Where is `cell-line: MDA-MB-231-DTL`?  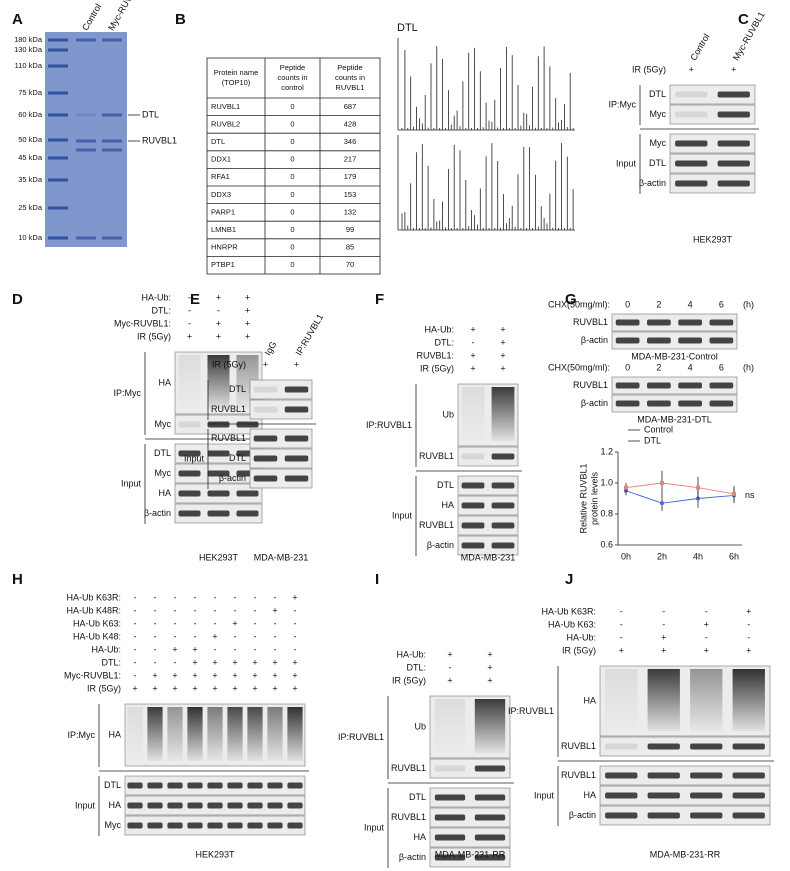
cell-line: MDA-MB-231-DTL is located at coordinates (674, 419).